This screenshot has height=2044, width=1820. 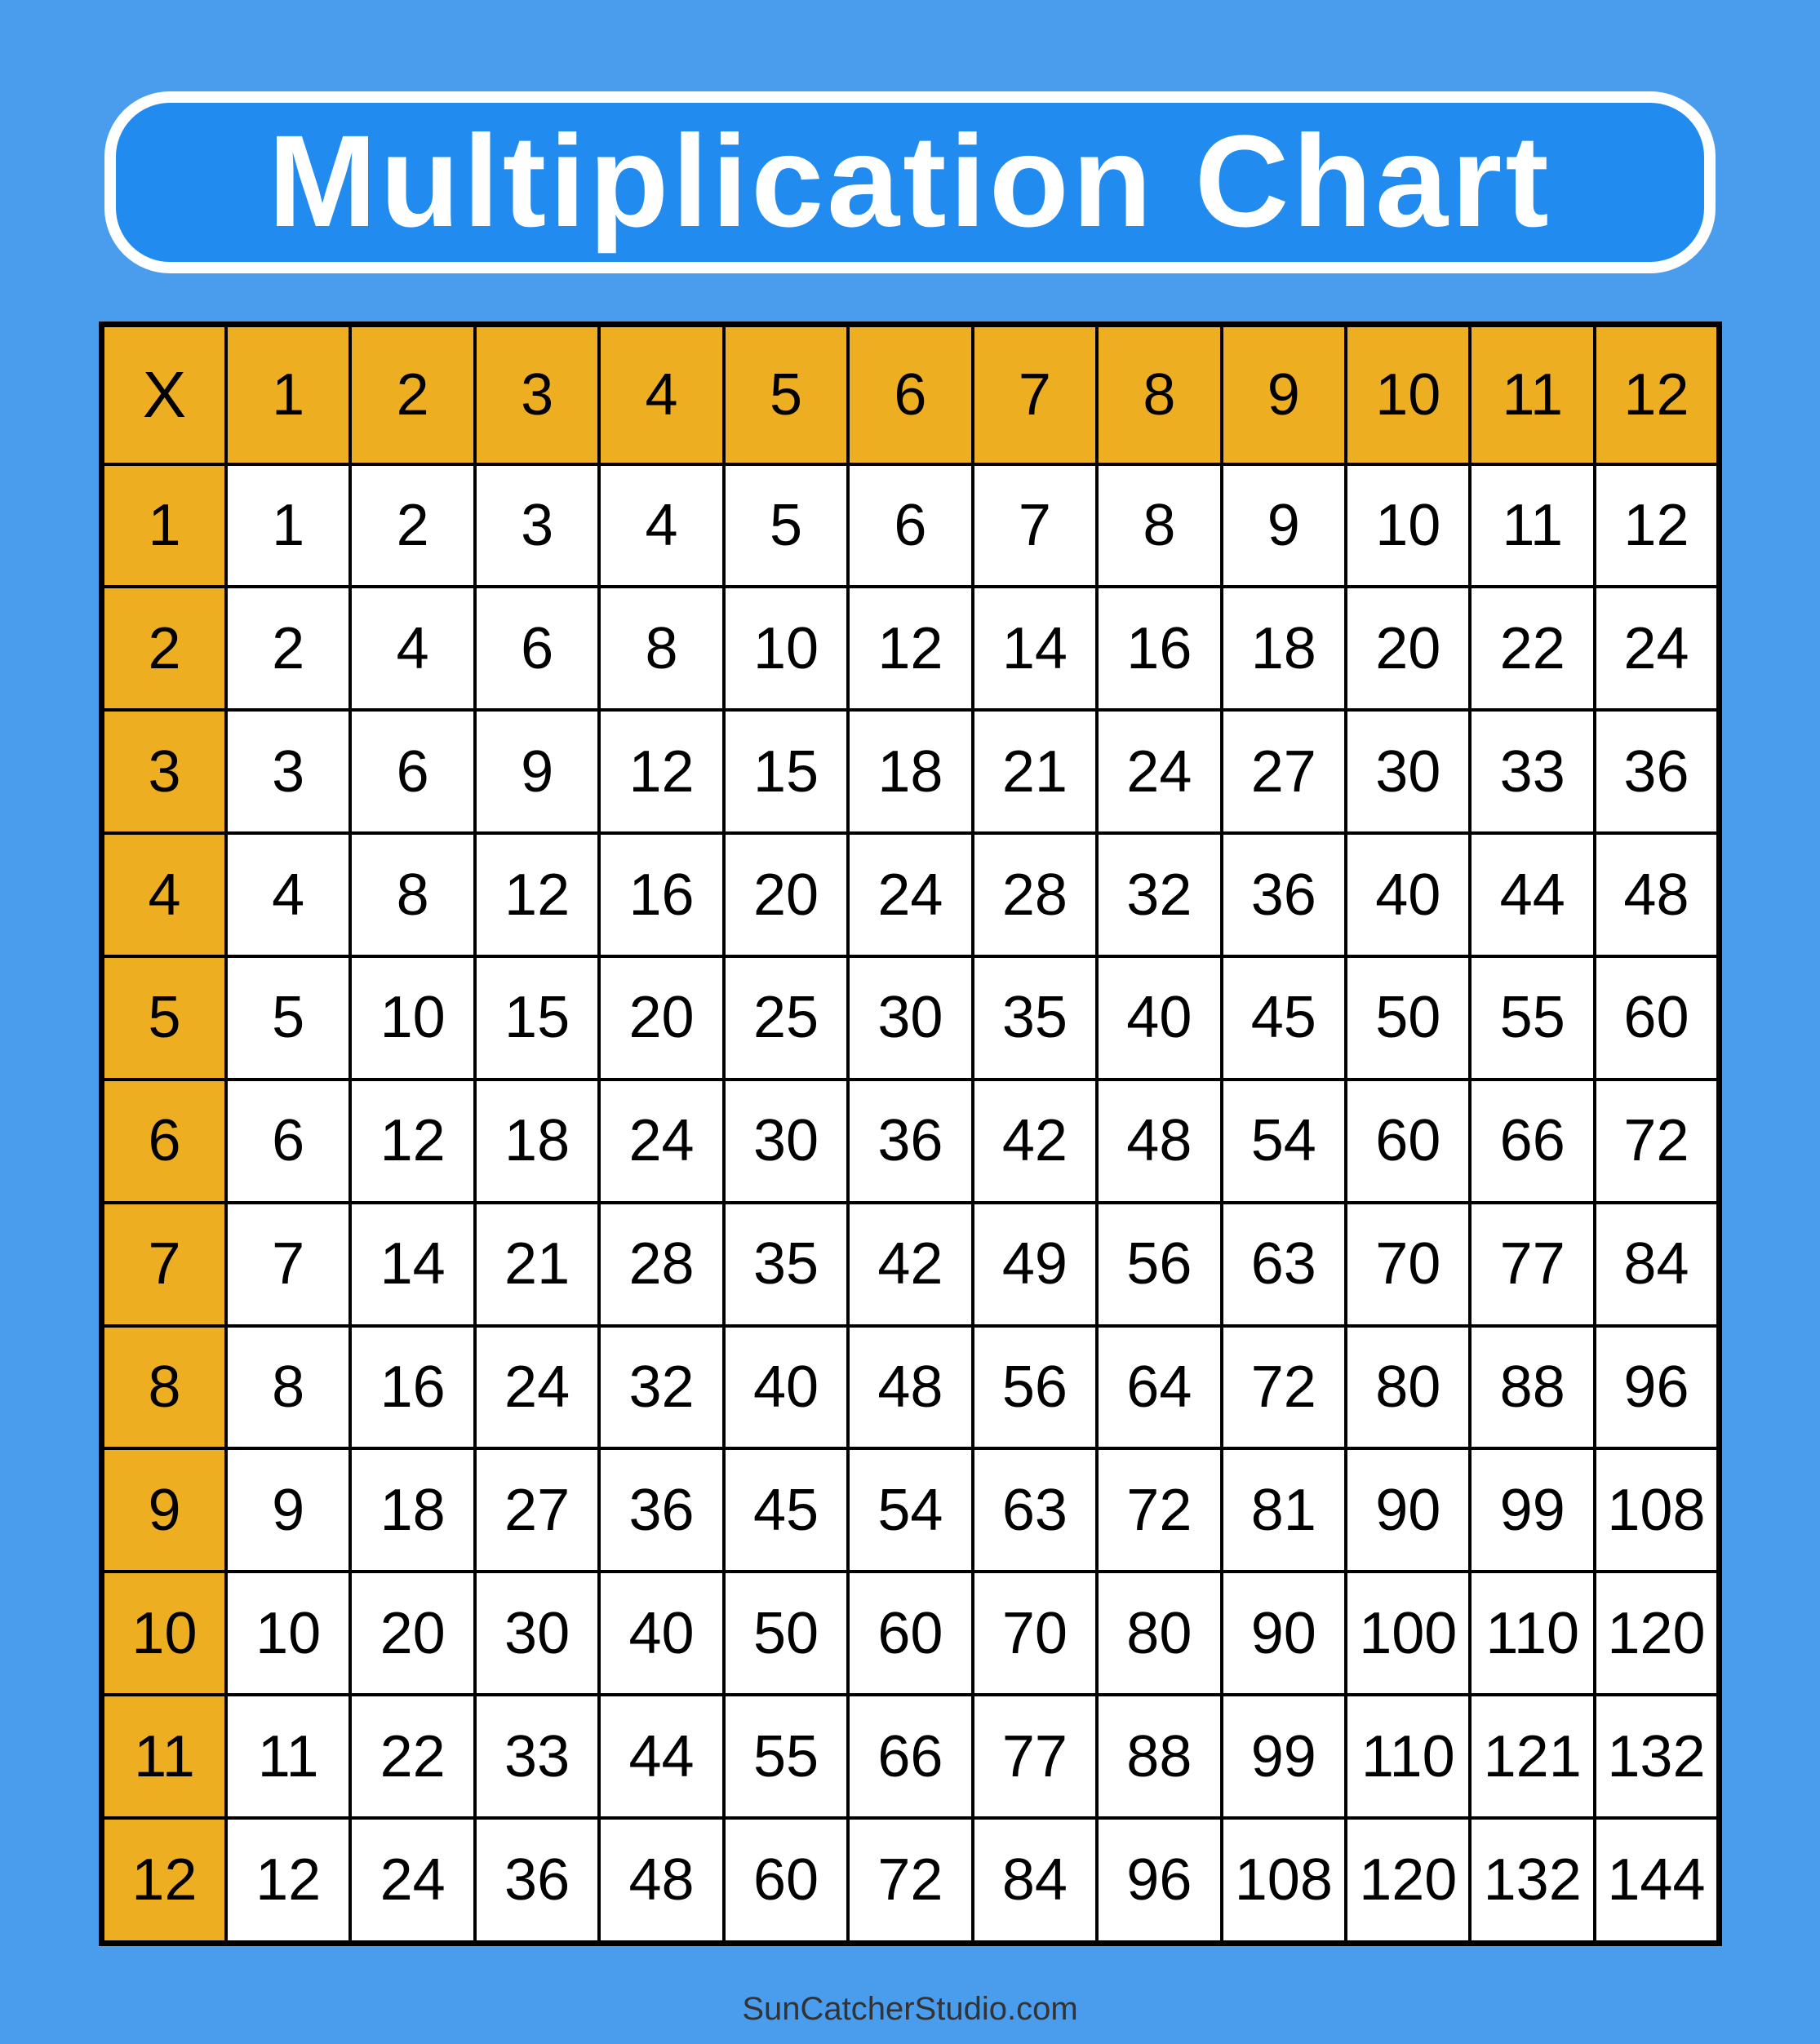 I want to click on table-row: 2 2 4 6 8 10 12 14 16 18 20 22 24, so click(x=911, y=649).